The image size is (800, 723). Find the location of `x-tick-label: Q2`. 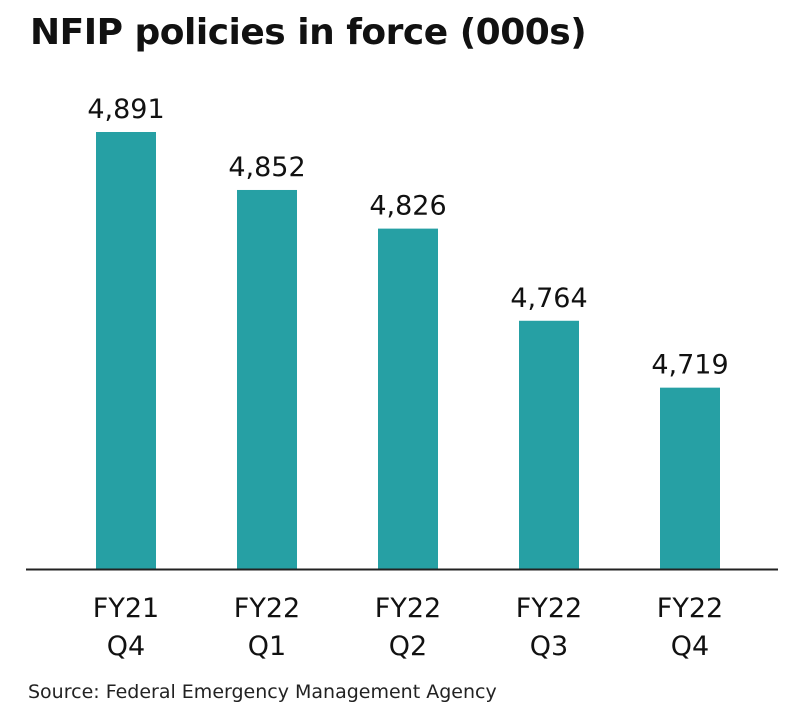

x-tick-label: Q2 is located at coordinates (408, 646).